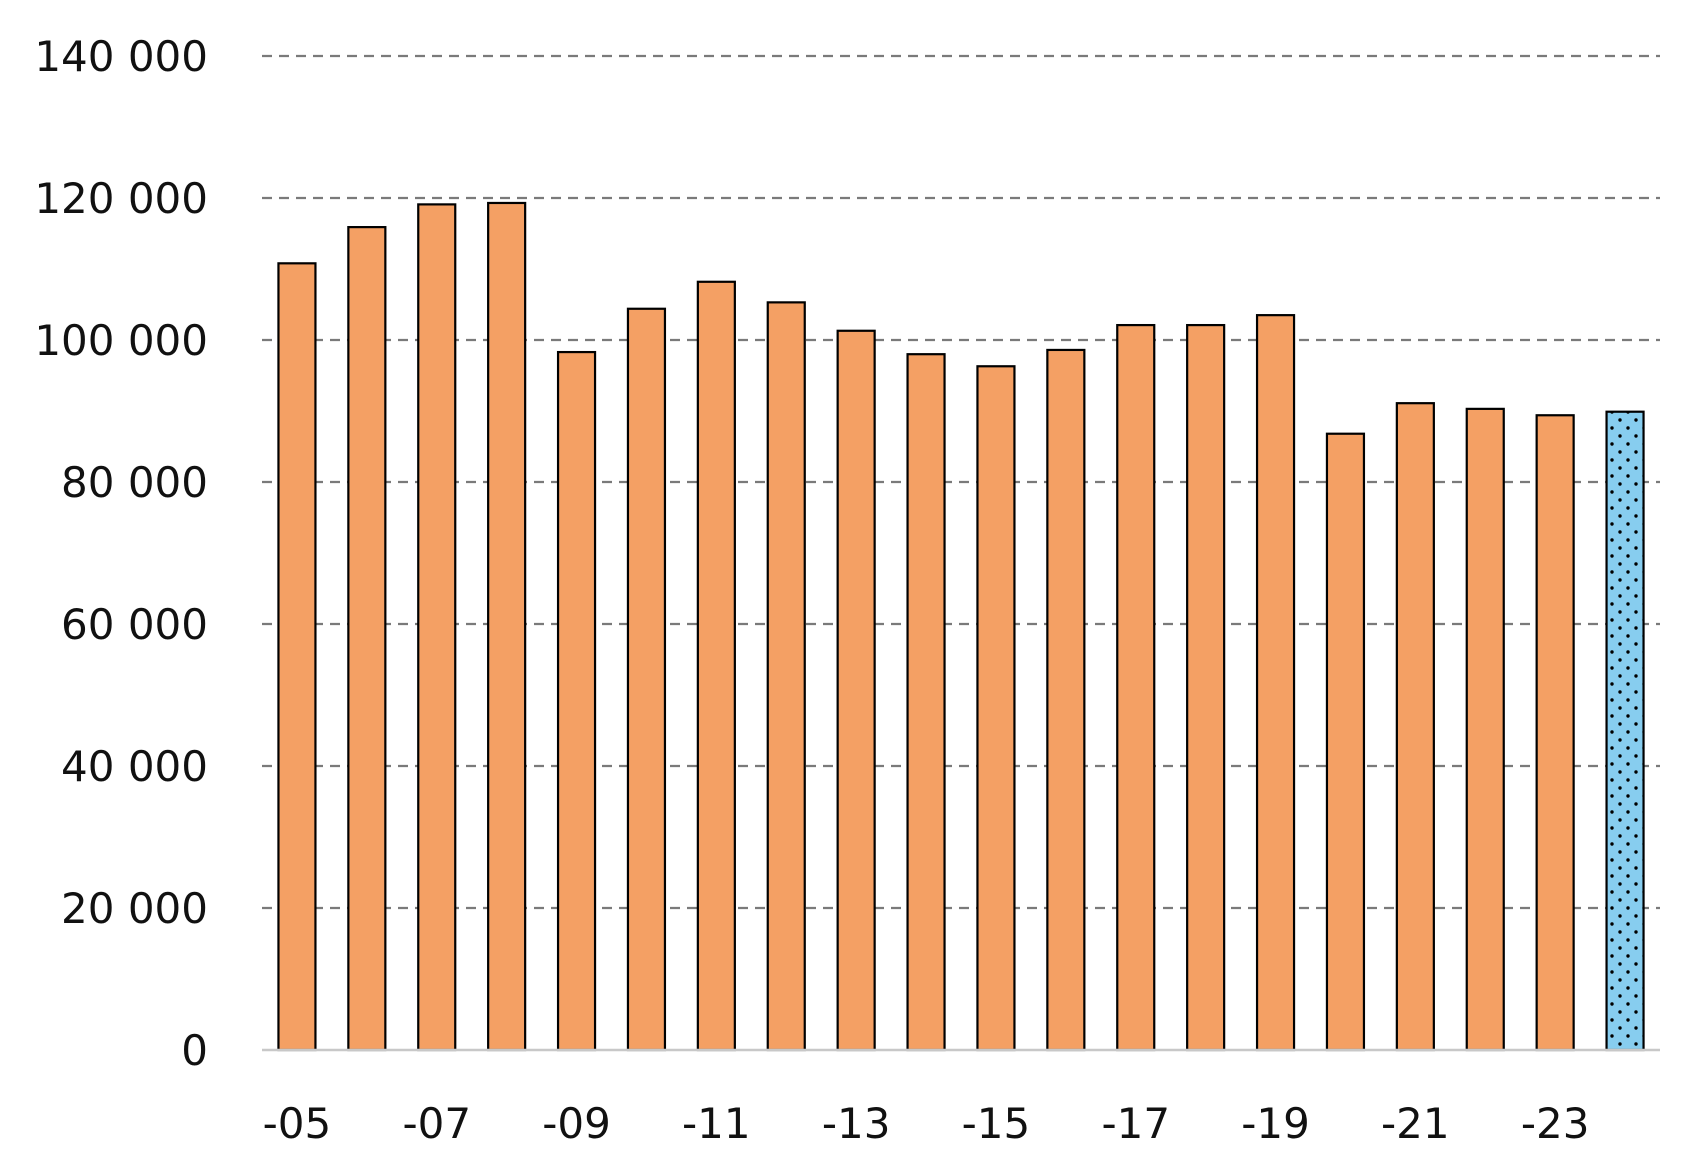 The height and width of the screenshot is (1169, 1690). Describe the element at coordinates (1135, 1123) in the screenshot. I see `x-tick-label: -17` at that location.